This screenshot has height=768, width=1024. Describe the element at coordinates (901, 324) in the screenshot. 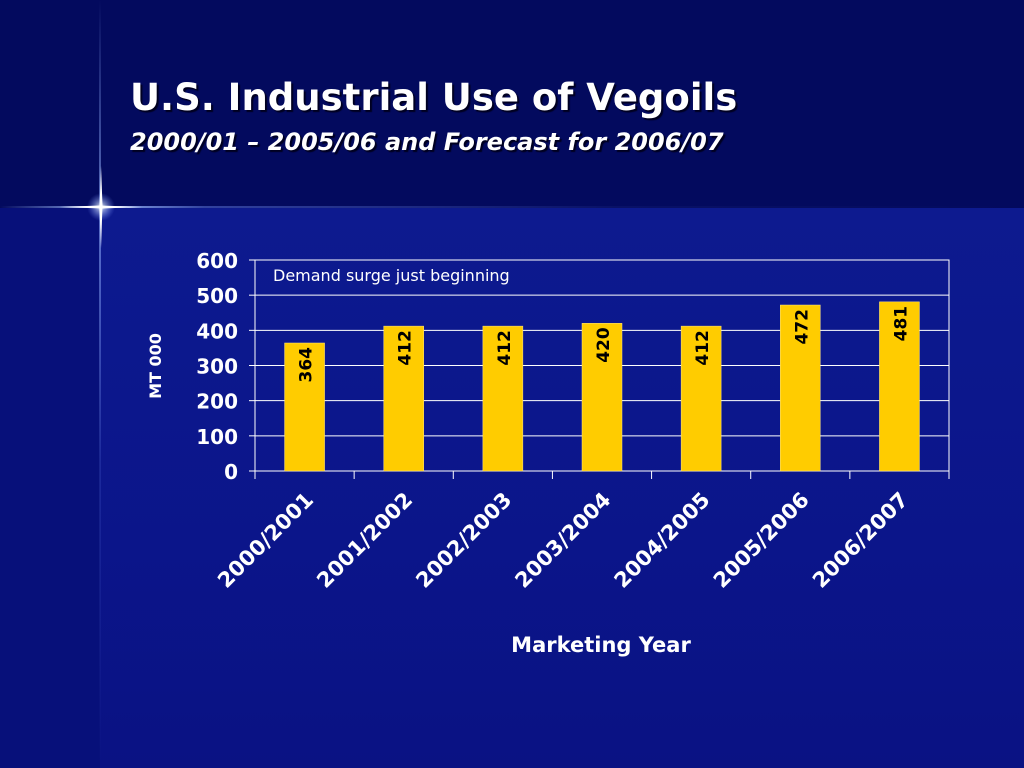

I see `data-label: 481` at that location.